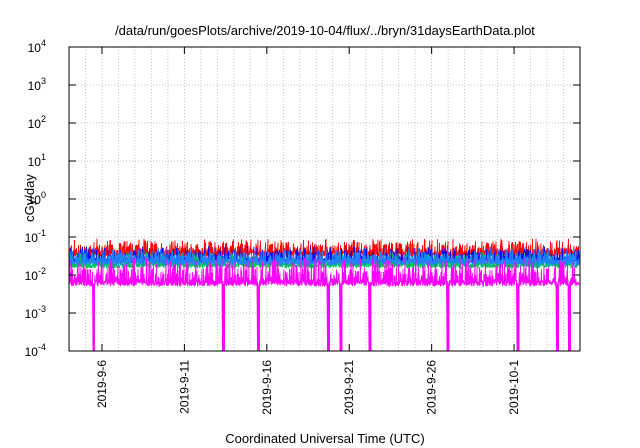  What do you see at coordinates (42, 233) in the screenshot?
I see `y-tick-exponent: -1` at bounding box center [42, 233].